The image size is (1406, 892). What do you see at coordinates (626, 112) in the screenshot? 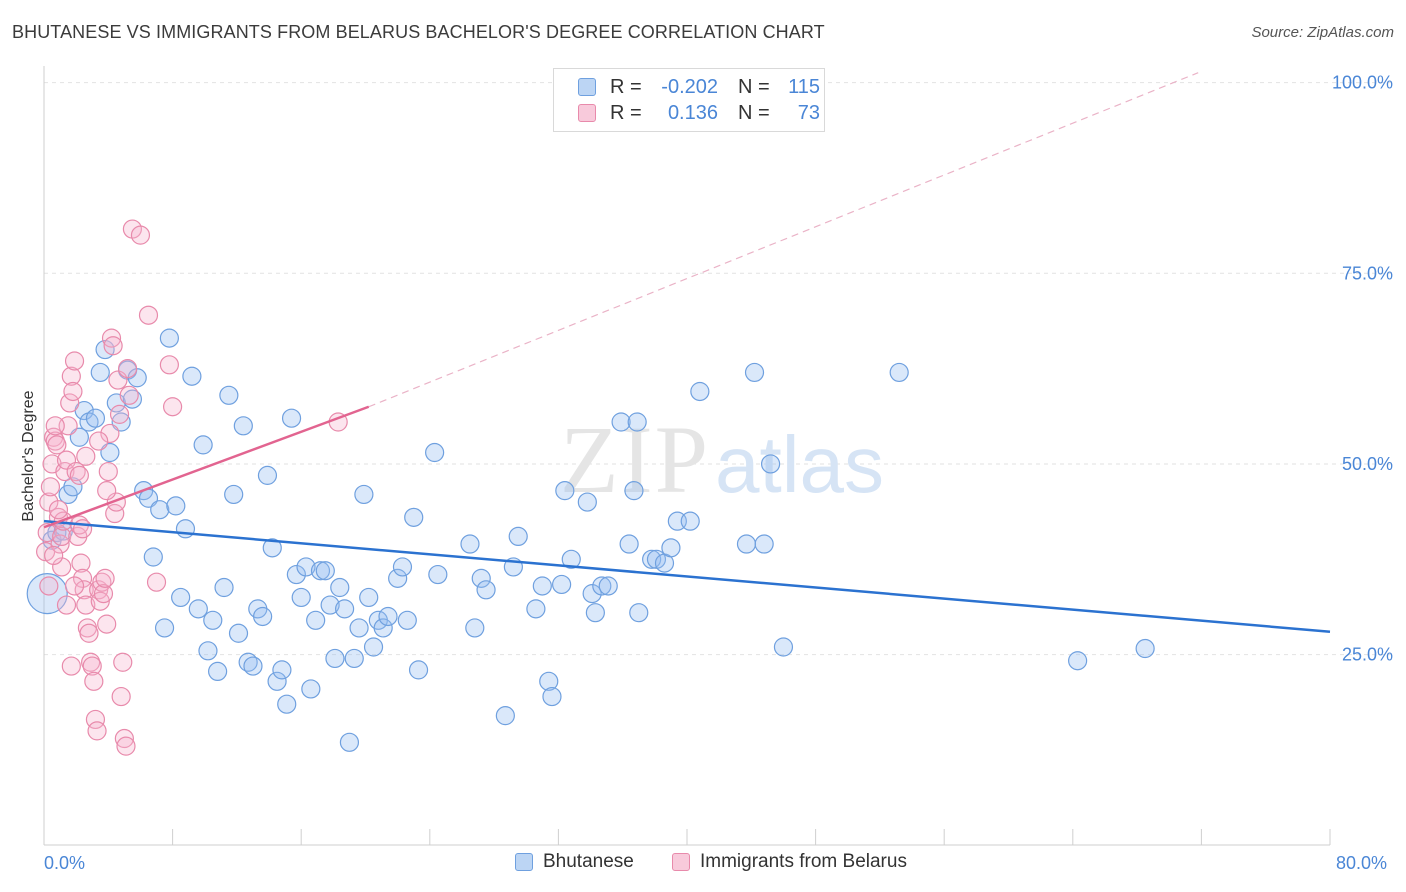
I see `r-label: R =` at bounding box center [626, 112].